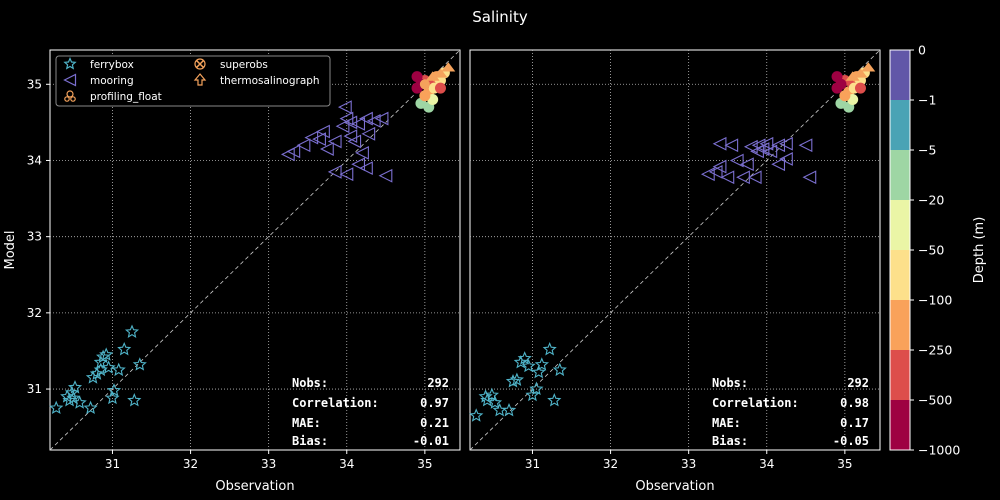  Describe the element at coordinates (931, 250) in the screenshot. I see `colorbar-tick-label: −50` at that location.